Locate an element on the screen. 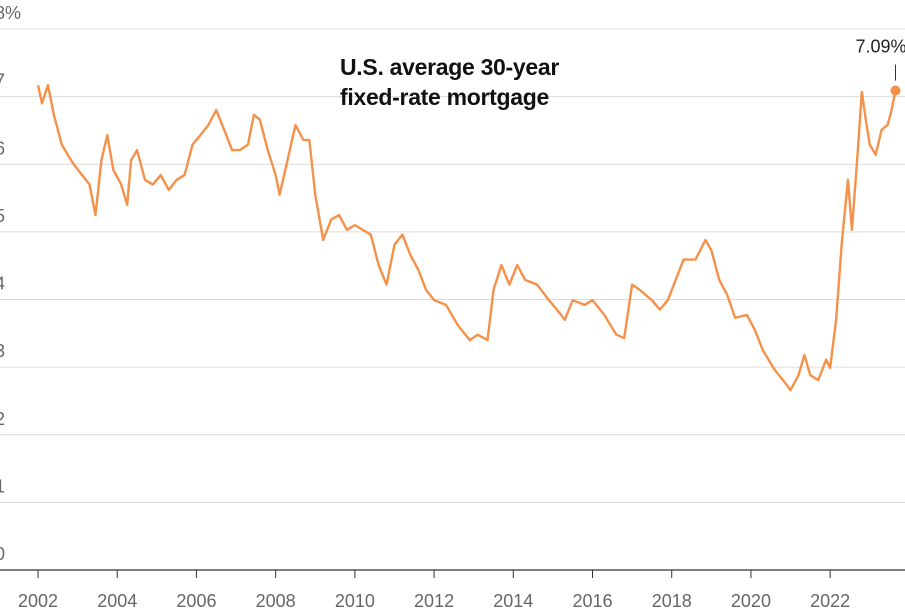  y-tick-label: 5 is located at coordinates (2, 216).